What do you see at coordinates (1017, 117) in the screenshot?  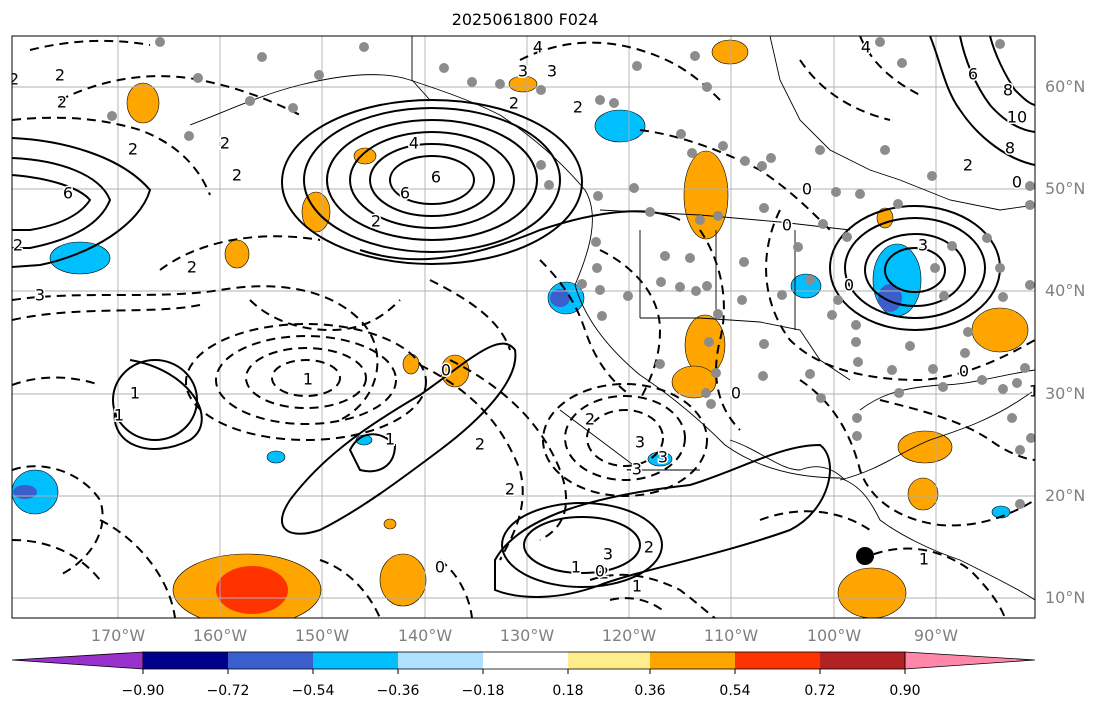 I see `contour-label: 10` at bounding box center [1017, 117].